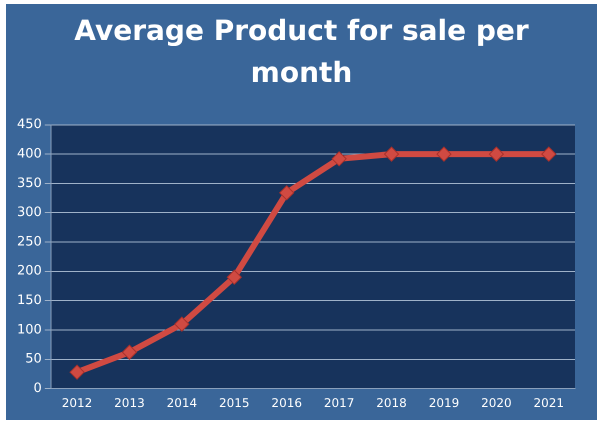 The image size is (603, 426). I want to click on y-tick-label: 50, so click(33, 359).